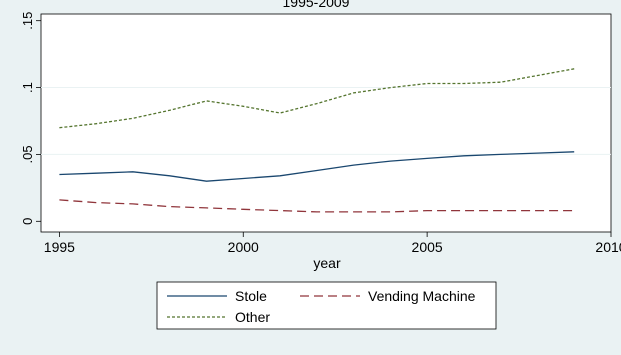 This screenshot has height=355, width=621. Describe the element at coordinates (27, 21) in the screenshot. I see `y-tick-label: .15` at that location.